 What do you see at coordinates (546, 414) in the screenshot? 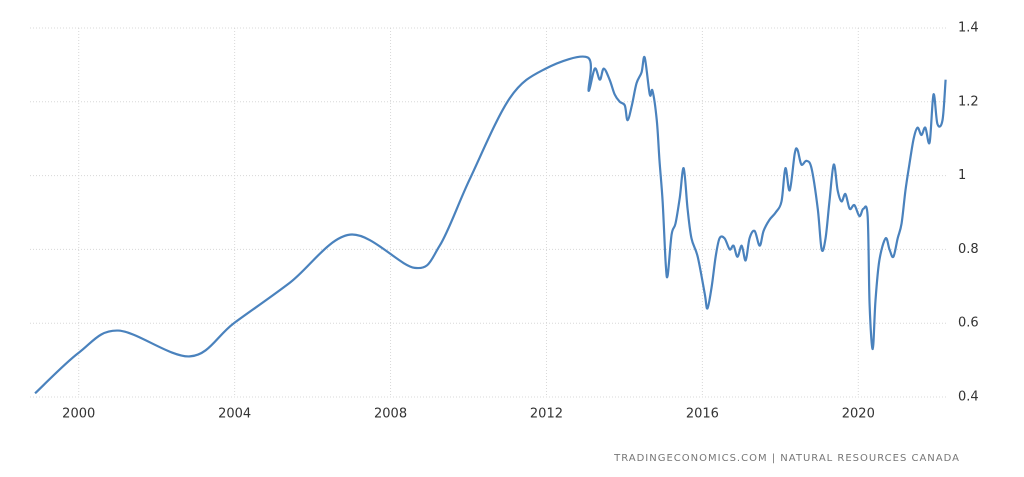
I see `x-tick-label: 2012` at bounding box center [546, 414].